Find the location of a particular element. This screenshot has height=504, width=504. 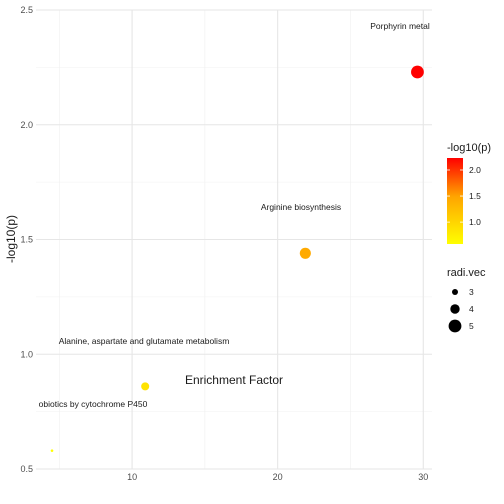

colorbar-tick-label: 1.0 is located at coordinates (475, 222).